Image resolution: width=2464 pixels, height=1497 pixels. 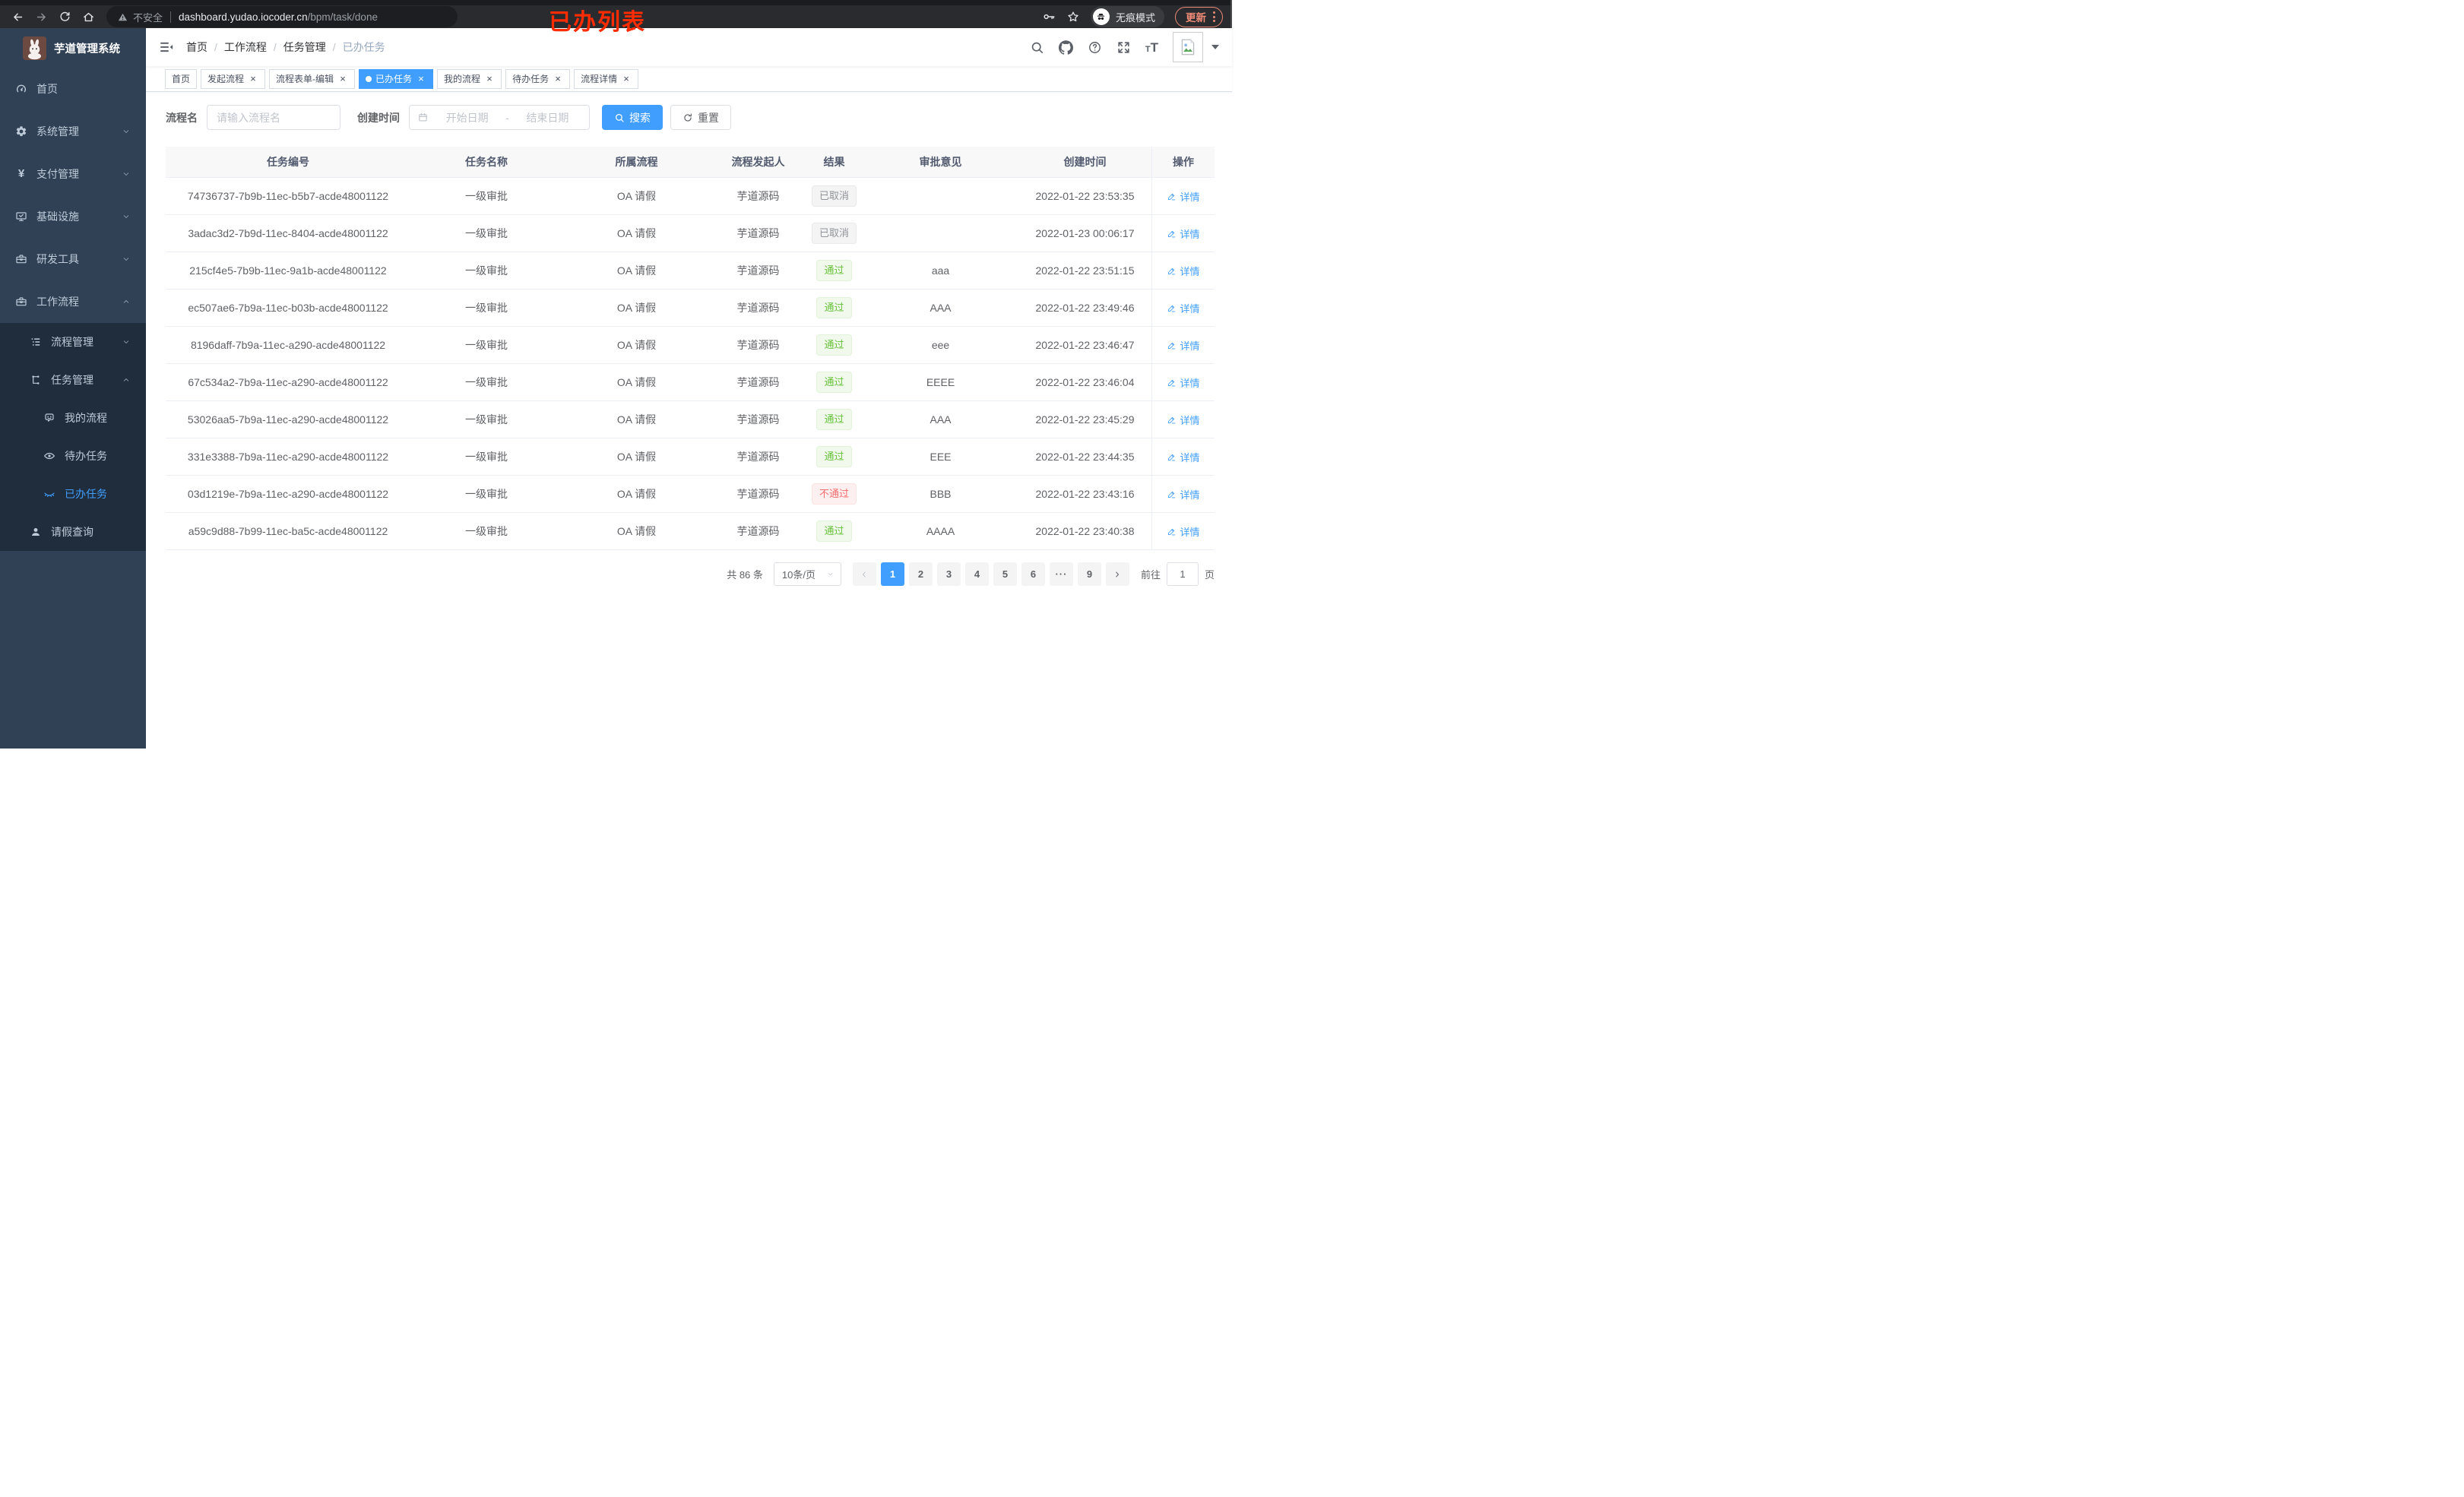 What do you see at coordinates (64, 17) in the screenshot?
I see `reload-icon` at bounding box center [64, 17].